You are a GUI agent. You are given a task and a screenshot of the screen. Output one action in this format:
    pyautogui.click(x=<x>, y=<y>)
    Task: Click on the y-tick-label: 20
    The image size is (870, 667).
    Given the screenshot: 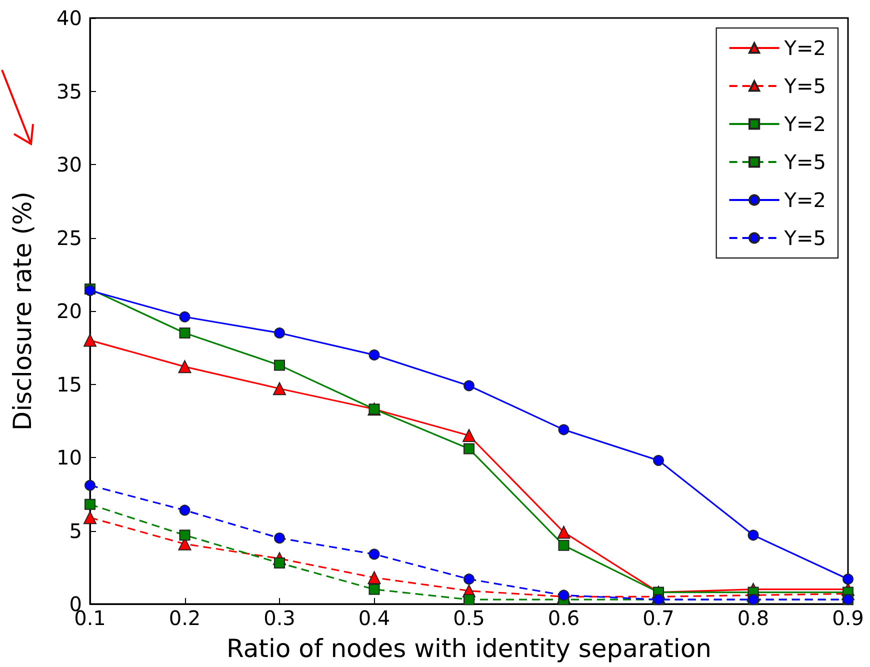 What is the action you would take?
    pyautogui.click(x=69, y=311)
    